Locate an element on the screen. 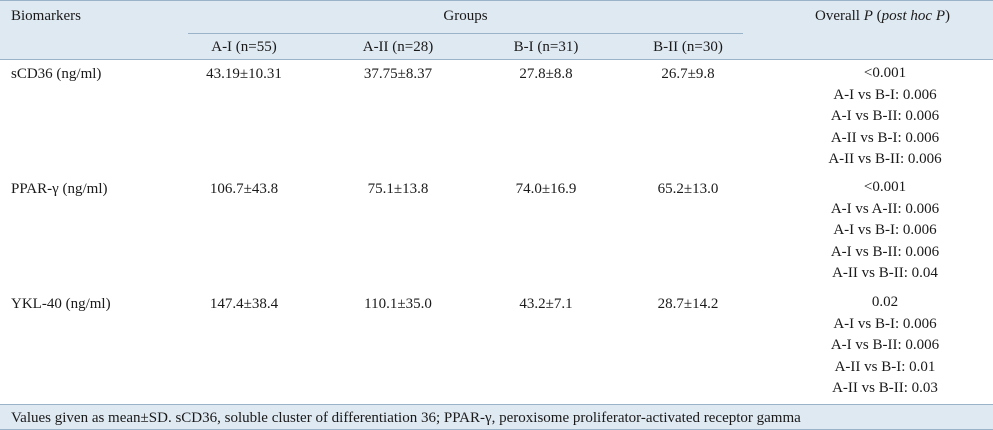 This screenshot has height=430, width=993. p-posthoc: A-II vs B-II: 0.04 is located at coordinates (885, 273).